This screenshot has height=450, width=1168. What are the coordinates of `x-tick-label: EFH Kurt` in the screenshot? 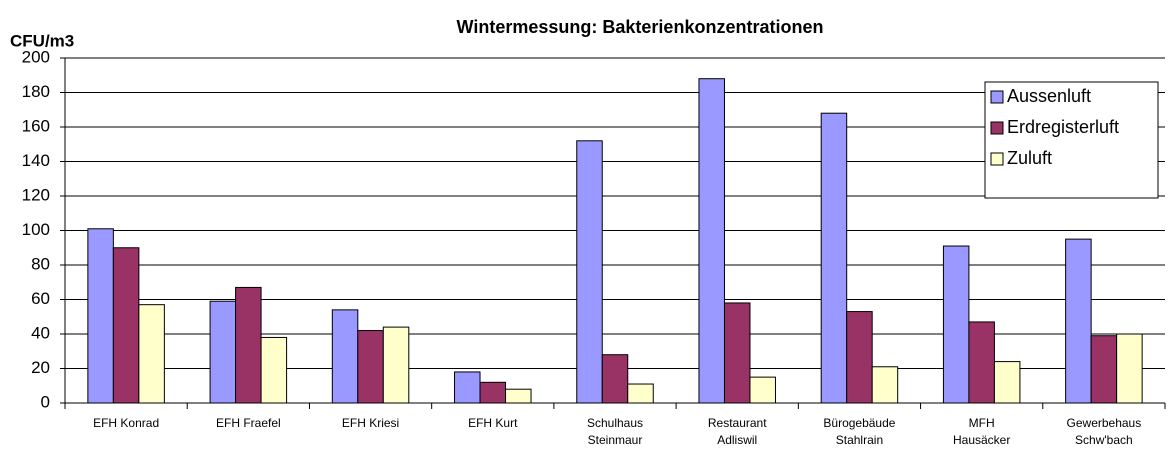 It's located at (493, 423).